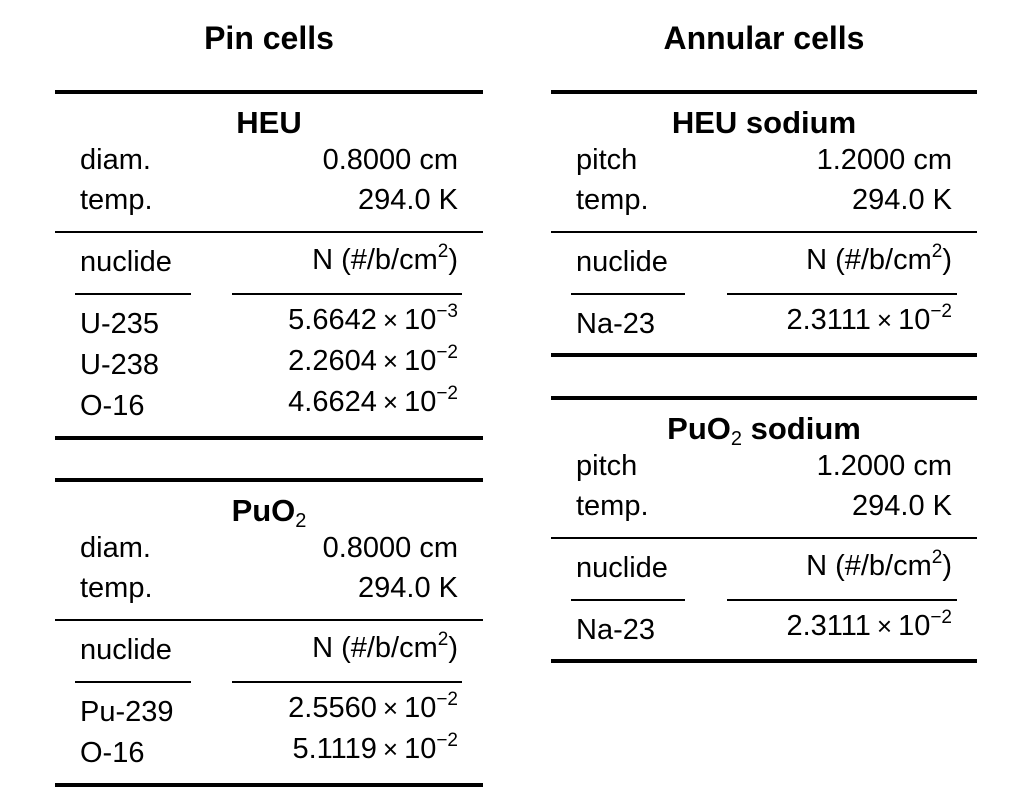  I want to click on mantissa: 5.1119, so click(334, 749).